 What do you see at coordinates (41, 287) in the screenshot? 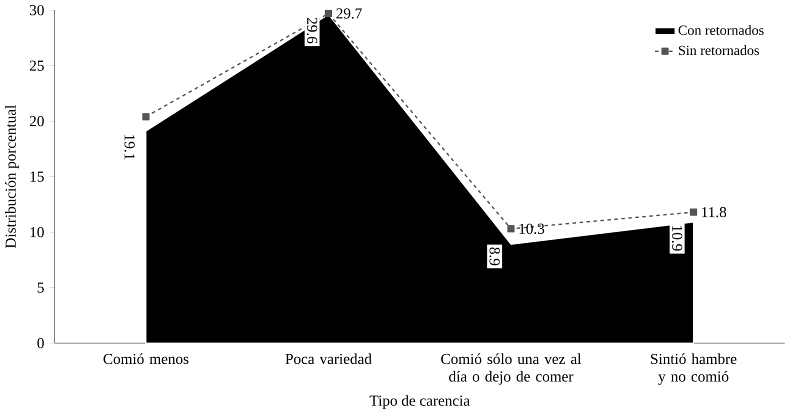
I see `y-tick-label: 5` at bounding box center [41, 287].